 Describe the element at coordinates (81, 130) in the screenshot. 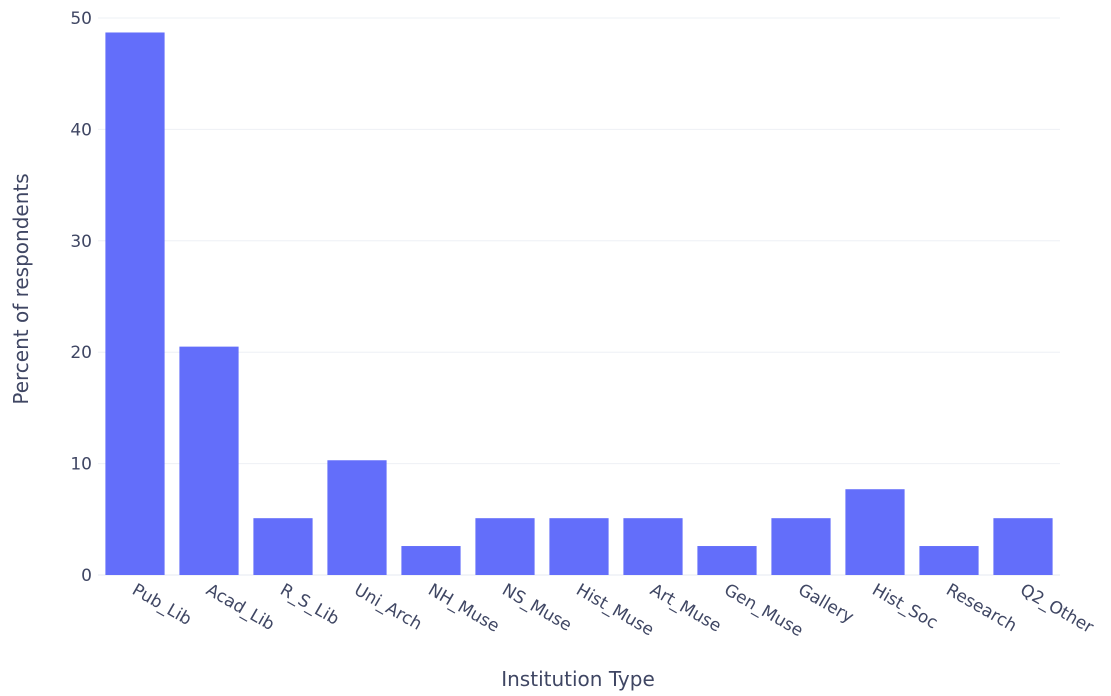

I see `y-tick-label: 40` at that location.